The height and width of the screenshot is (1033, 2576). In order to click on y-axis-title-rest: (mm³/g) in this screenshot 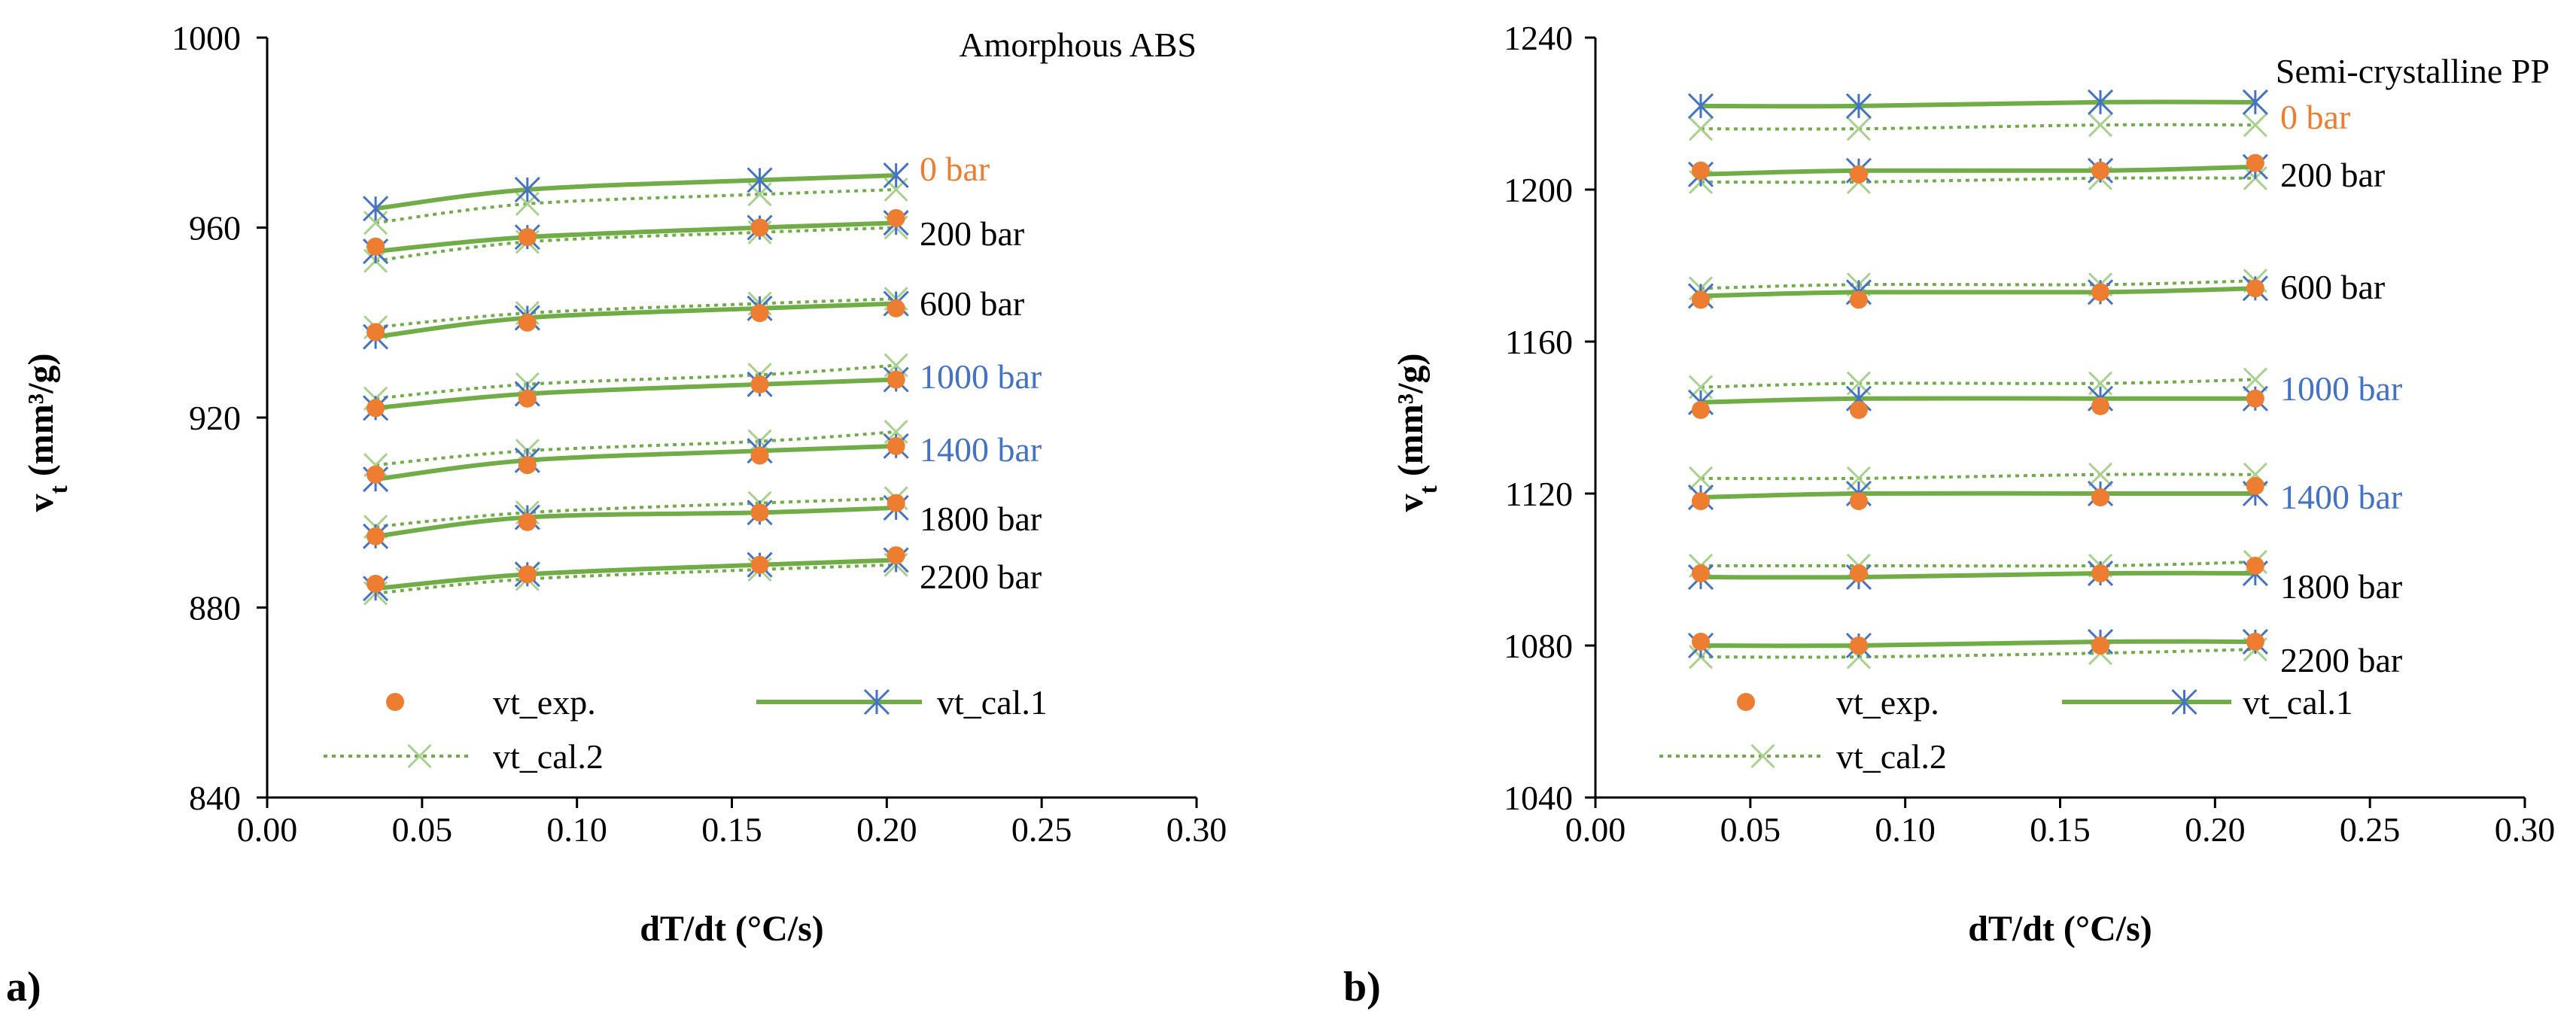, I will do `click(41, 420)`.